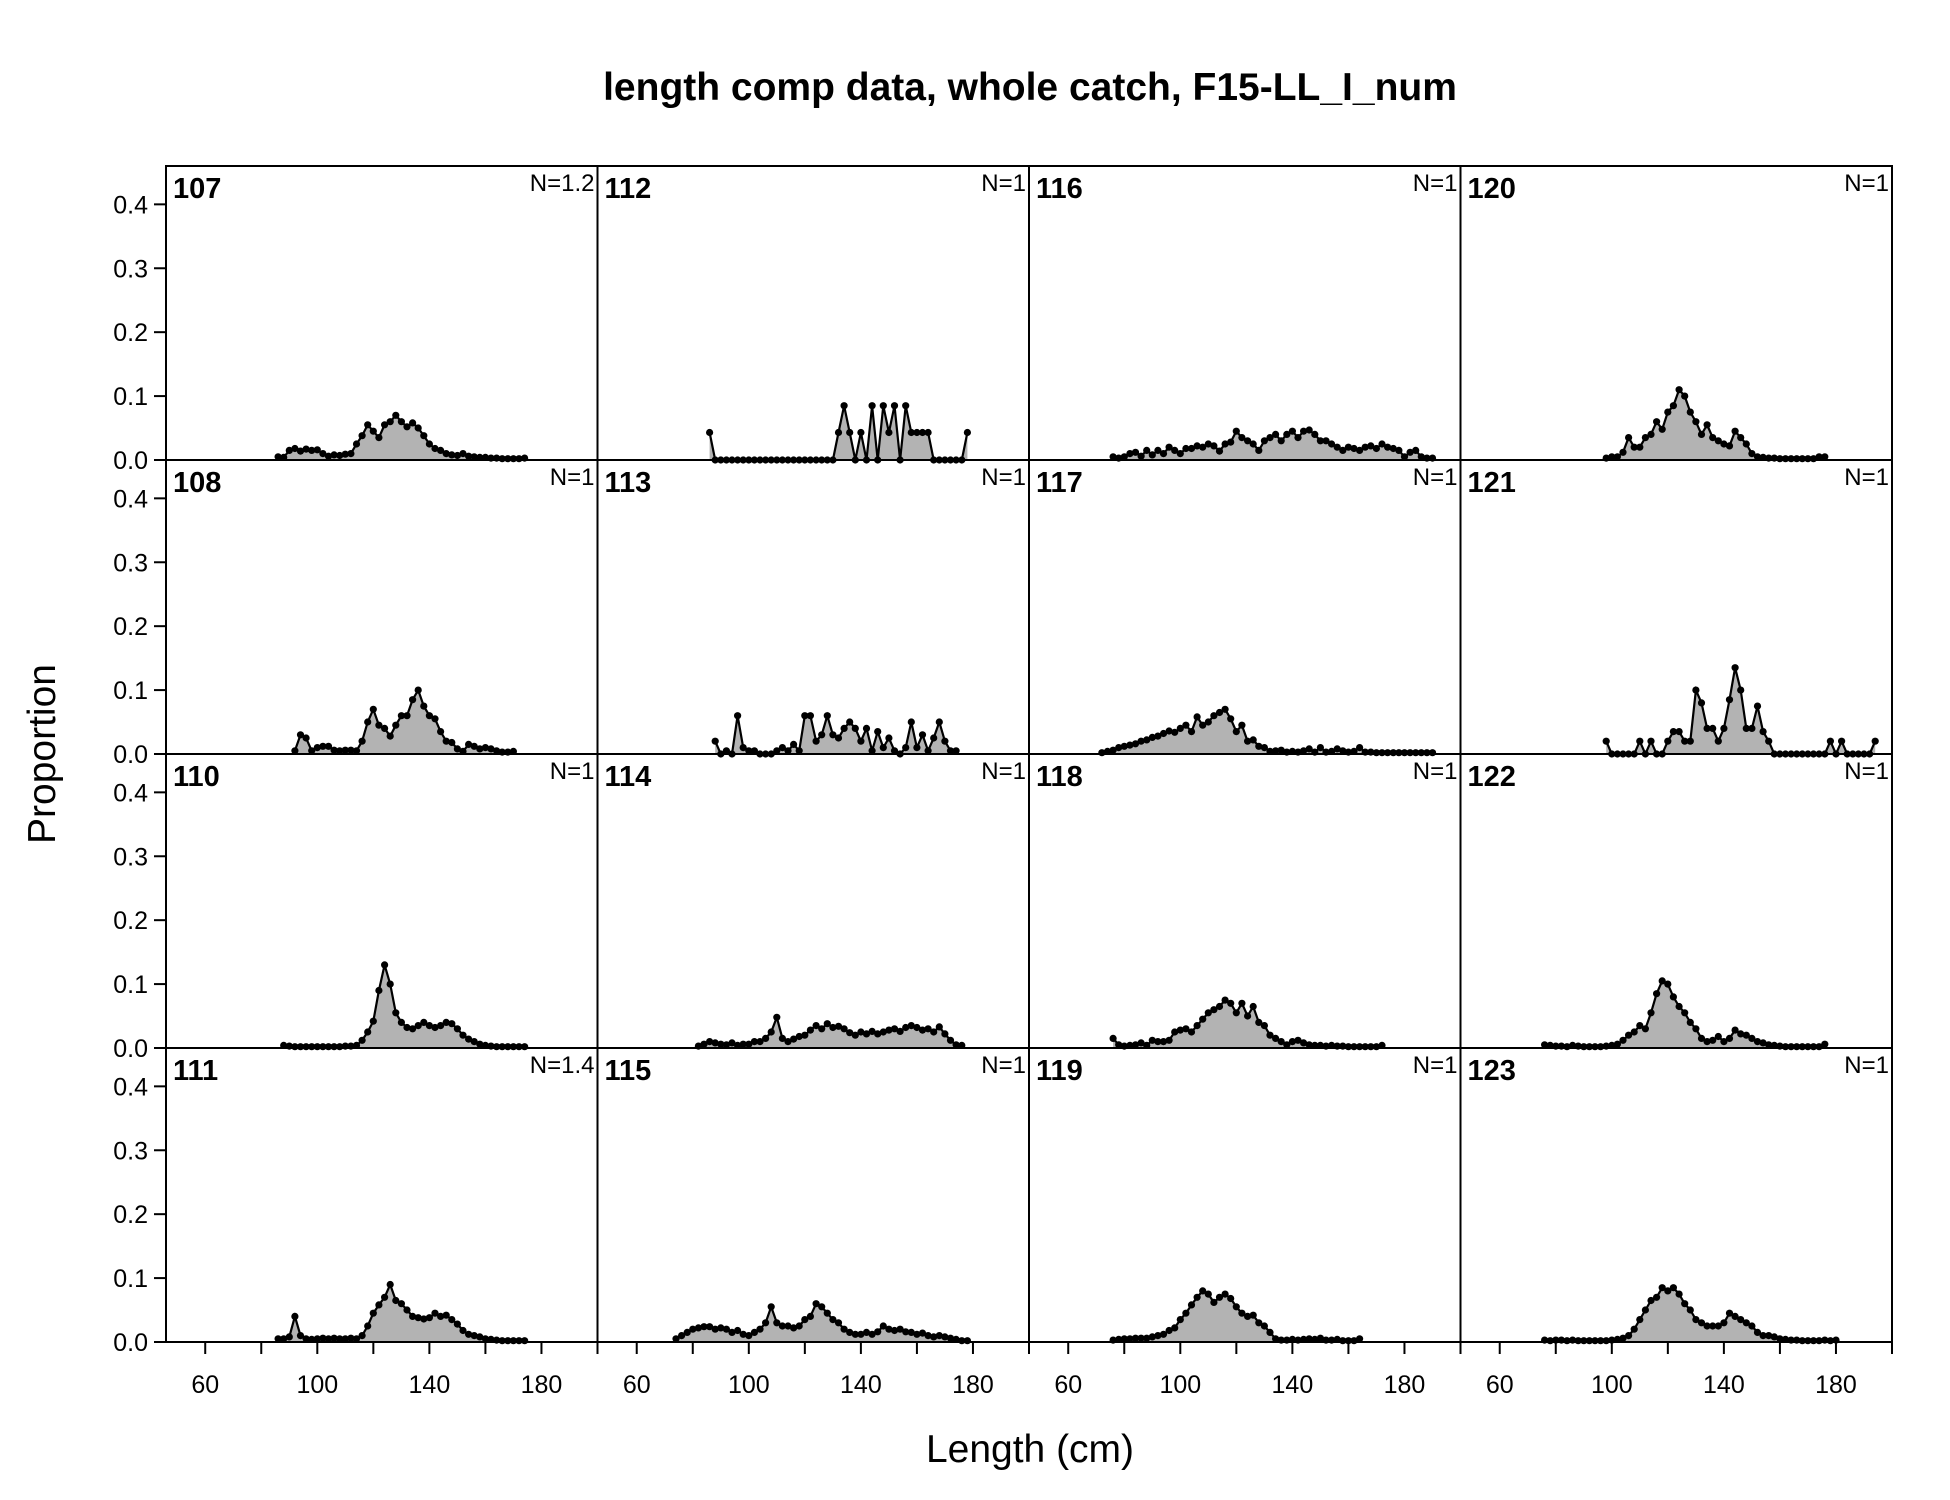 This screenshot has height=1500, width=1950. Describe the element at coordinates (1059, 189) in the screenshot. I see `panel-label: 116` at that location.